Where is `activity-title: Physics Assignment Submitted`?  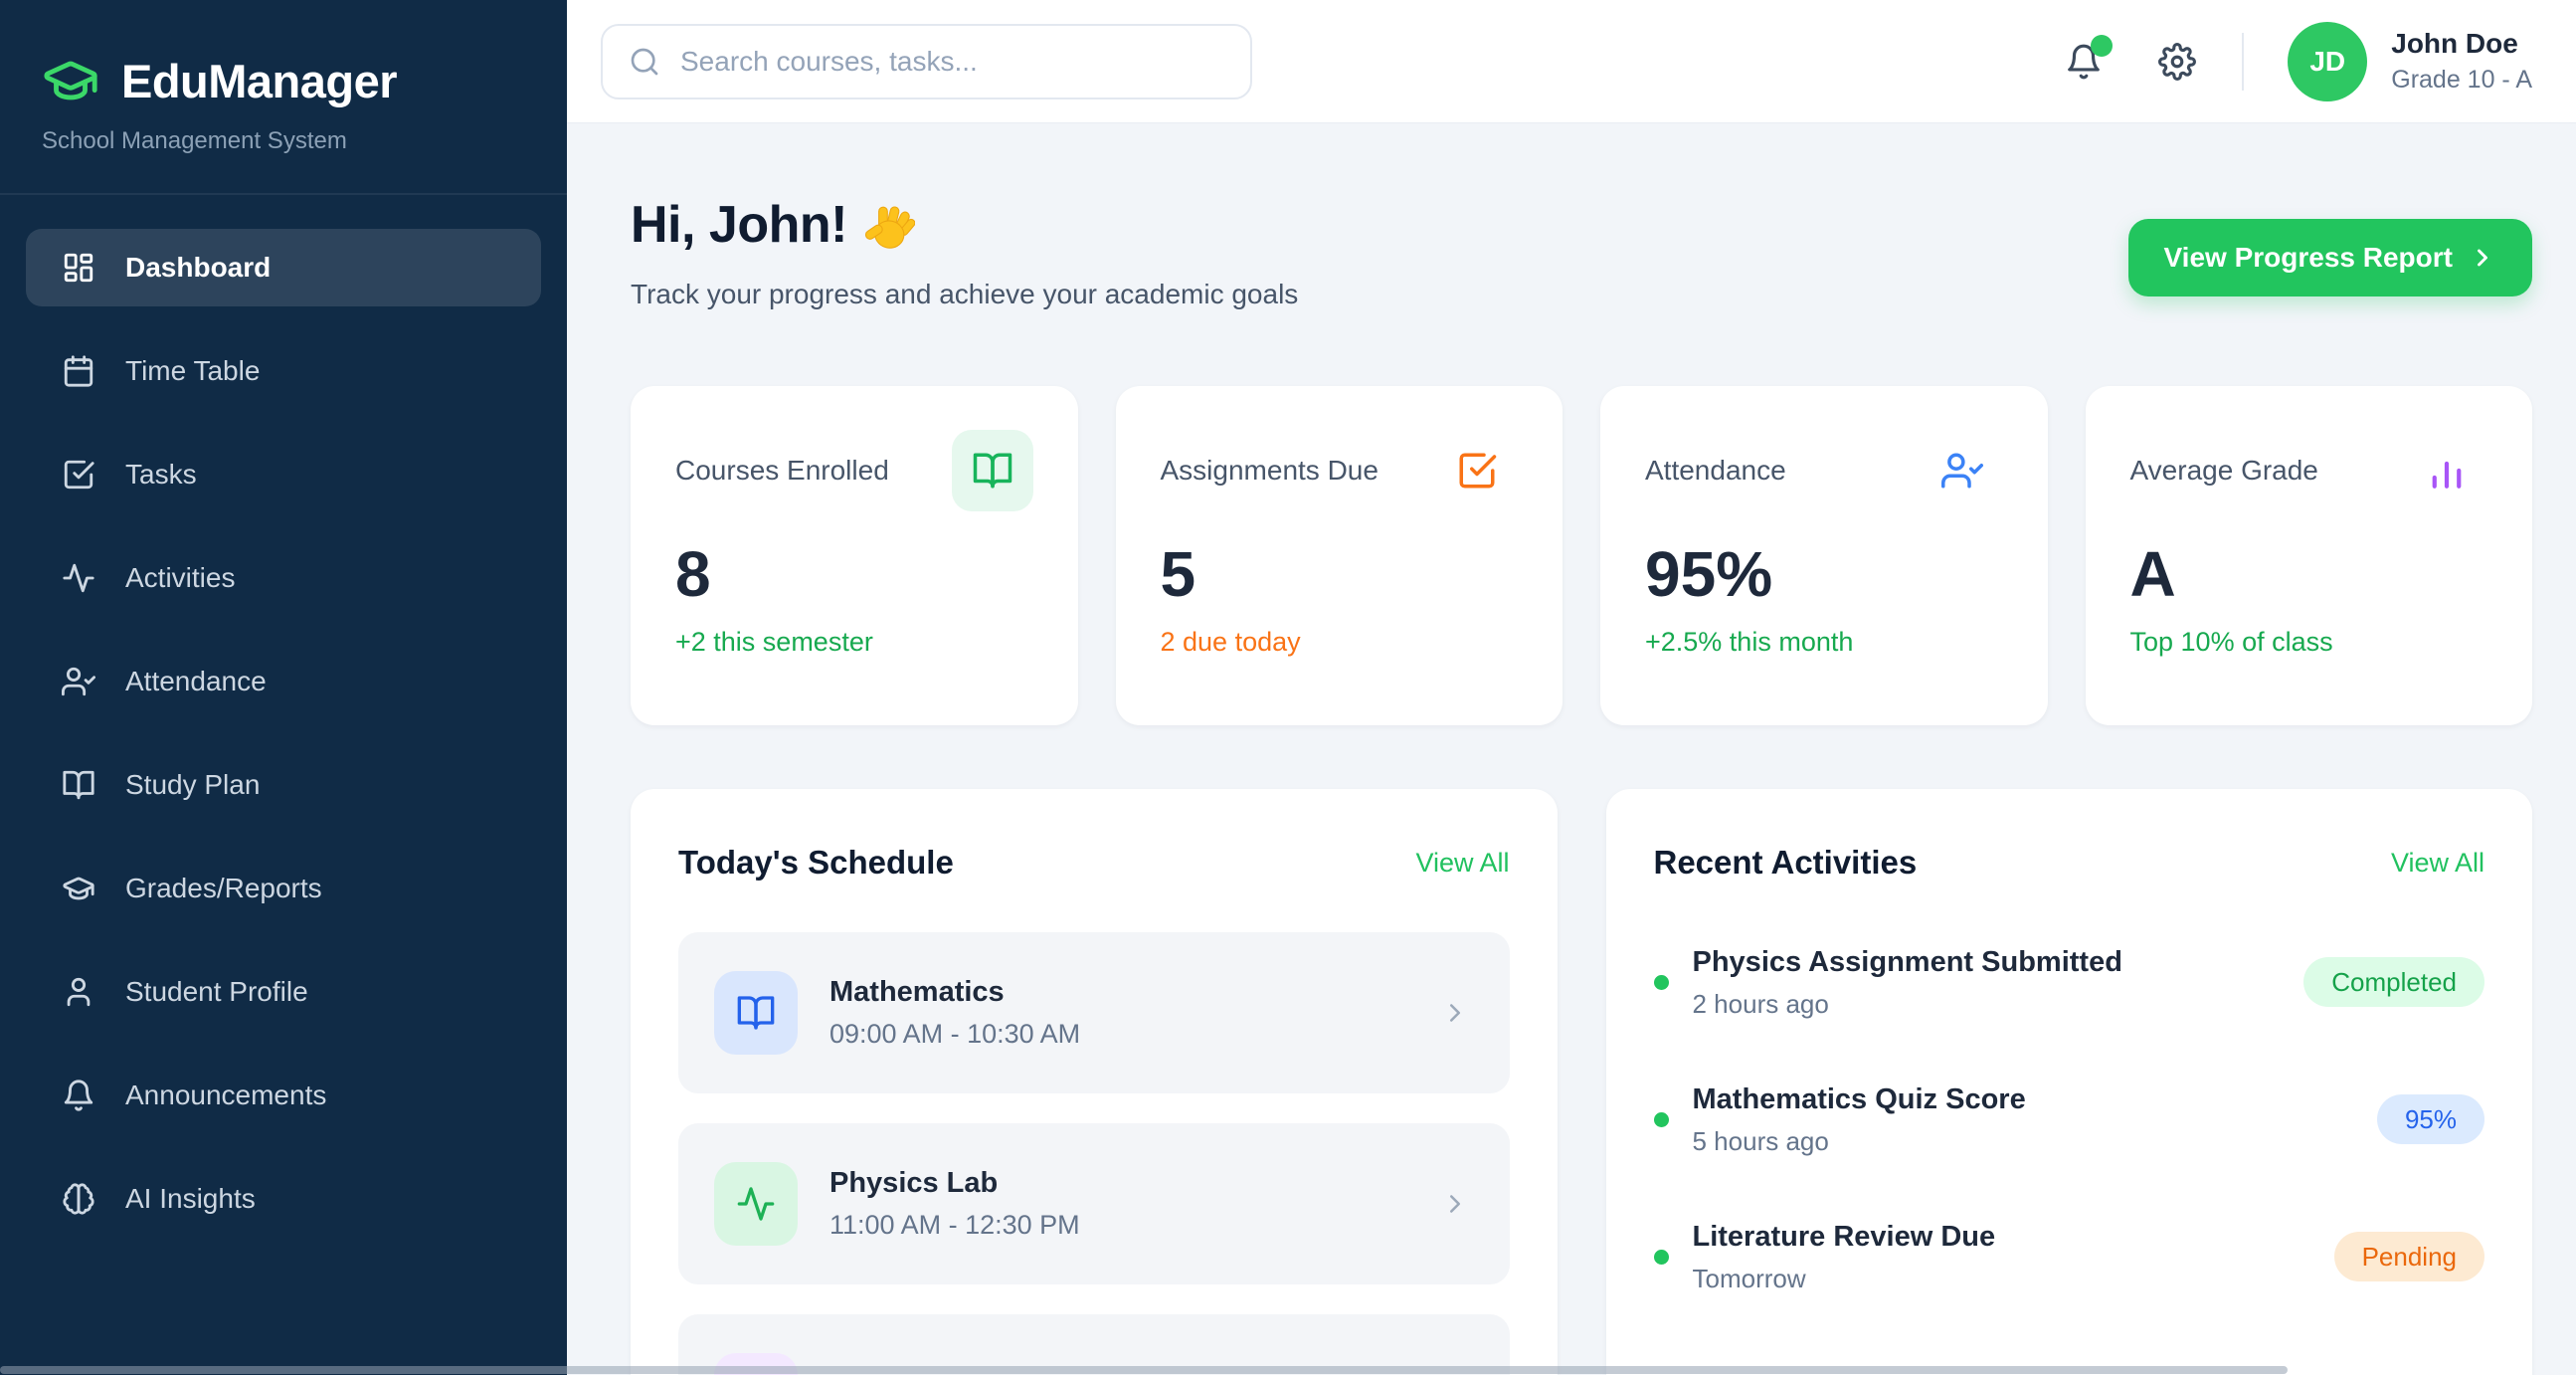 activity-title: Physics Assignment Submitted is located at coordinates (1907, 962).